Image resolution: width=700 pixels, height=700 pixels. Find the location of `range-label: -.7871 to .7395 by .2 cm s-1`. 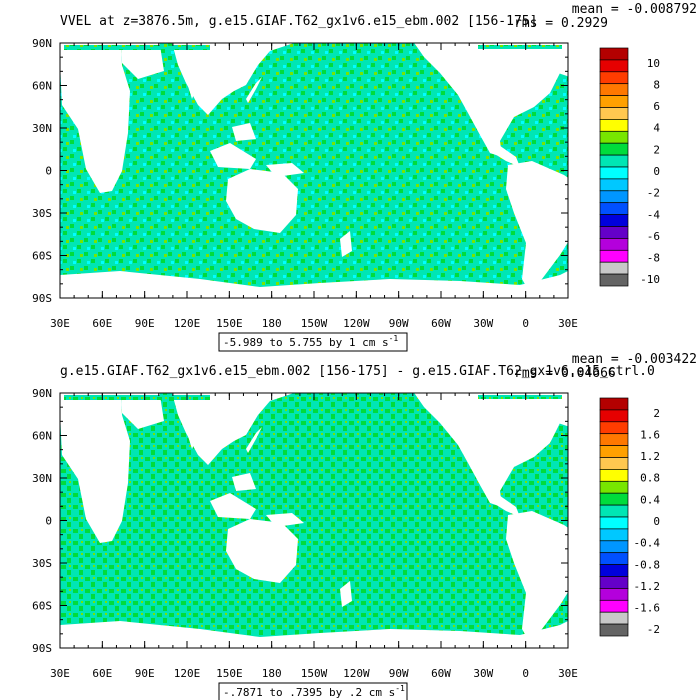

range-label: -.7871 to .7395 by .2 cm s-1 is located at coordinates (314, 691).